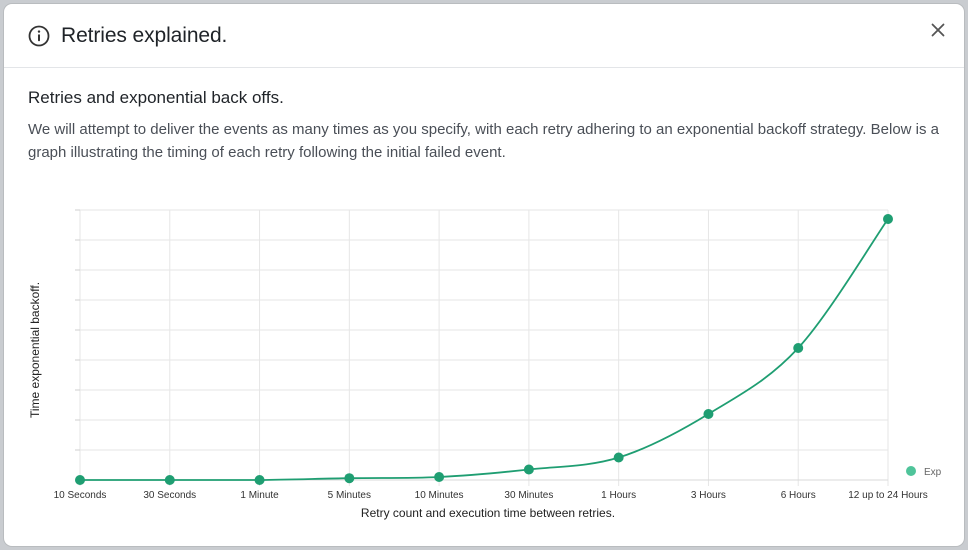 This screenshot has height=550, width=968. I want to click on close-icon, so click(938, 30).